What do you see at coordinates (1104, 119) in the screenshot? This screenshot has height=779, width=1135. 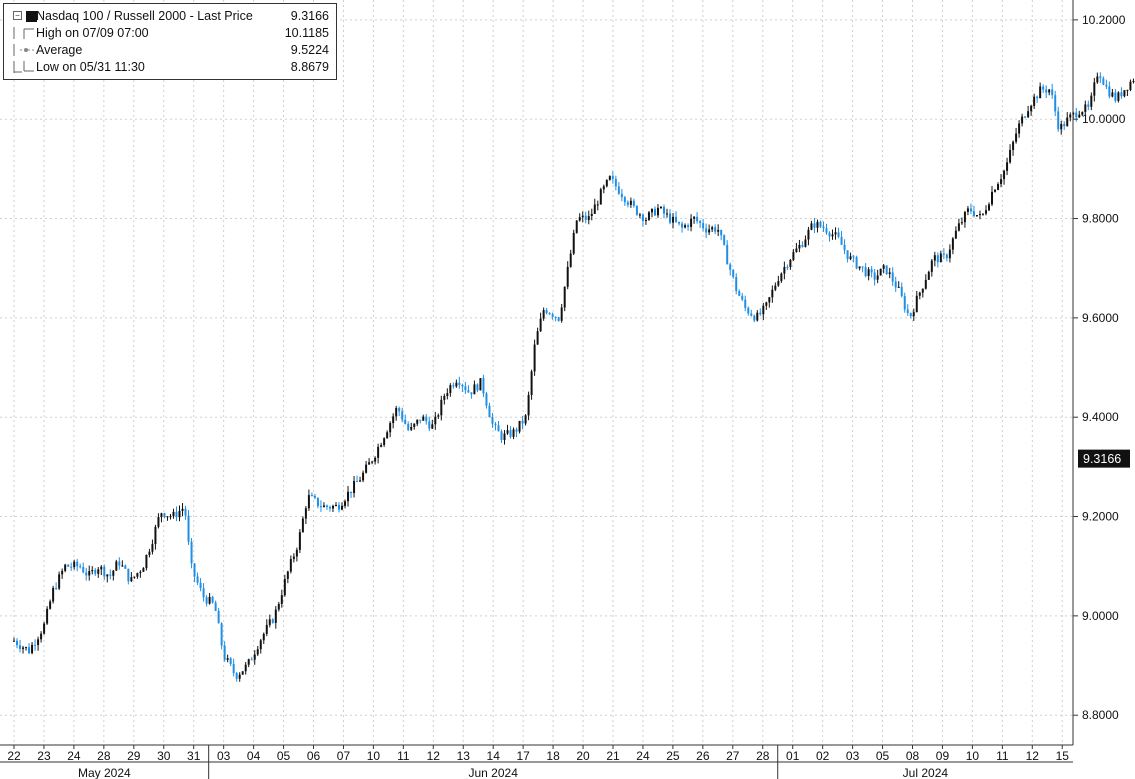 I see `y-tick-label: 10.0000` at bounding box center [1104, 119].